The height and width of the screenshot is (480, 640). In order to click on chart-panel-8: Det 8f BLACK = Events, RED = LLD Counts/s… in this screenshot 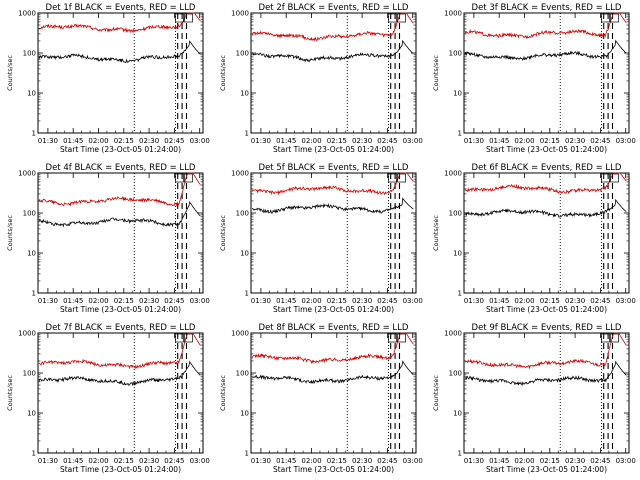, I will do `click(321, 398)`.